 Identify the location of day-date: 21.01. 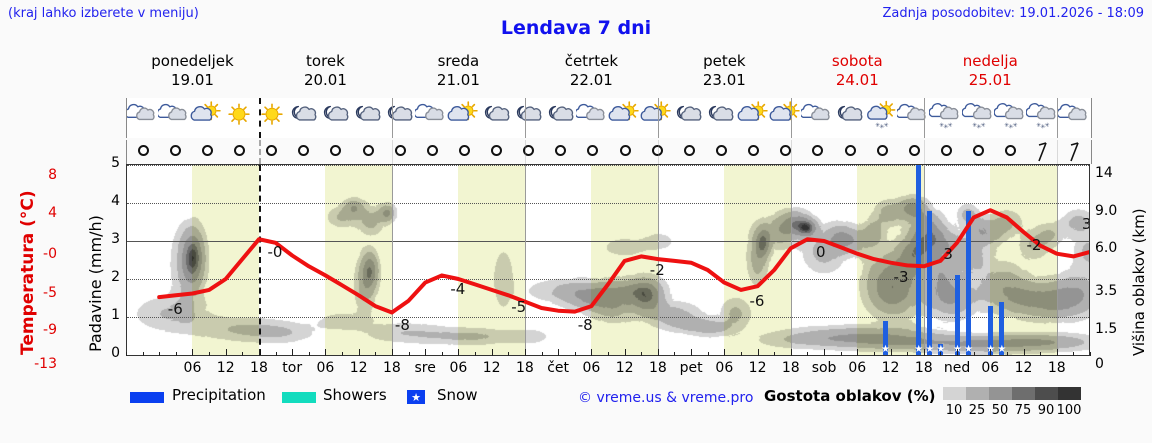
(458, 80).